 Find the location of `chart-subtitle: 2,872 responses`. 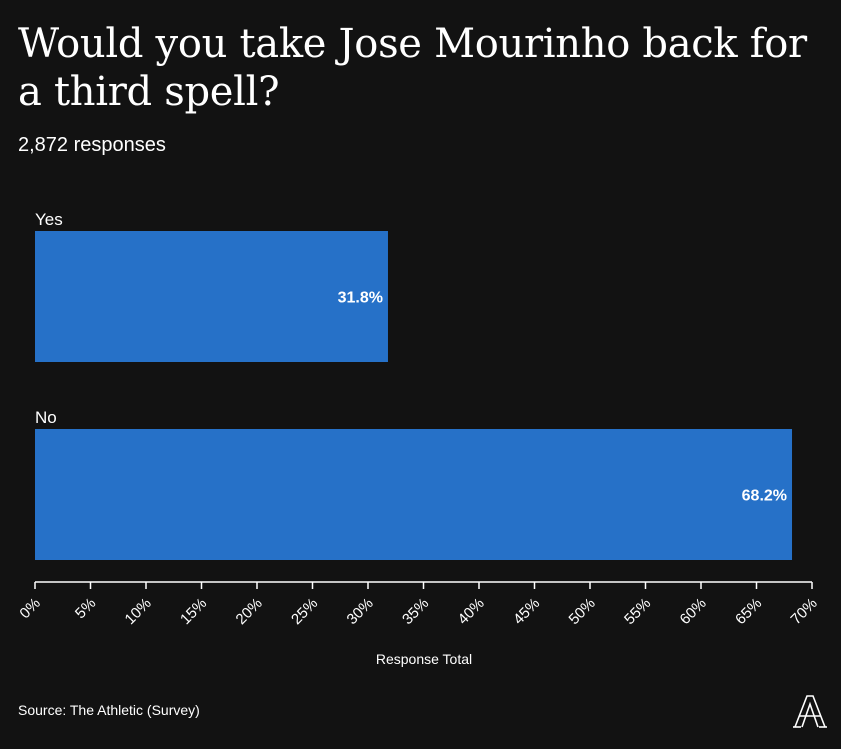

chart-subtitle: 2,872 responses is located at coordinates (92, 145).